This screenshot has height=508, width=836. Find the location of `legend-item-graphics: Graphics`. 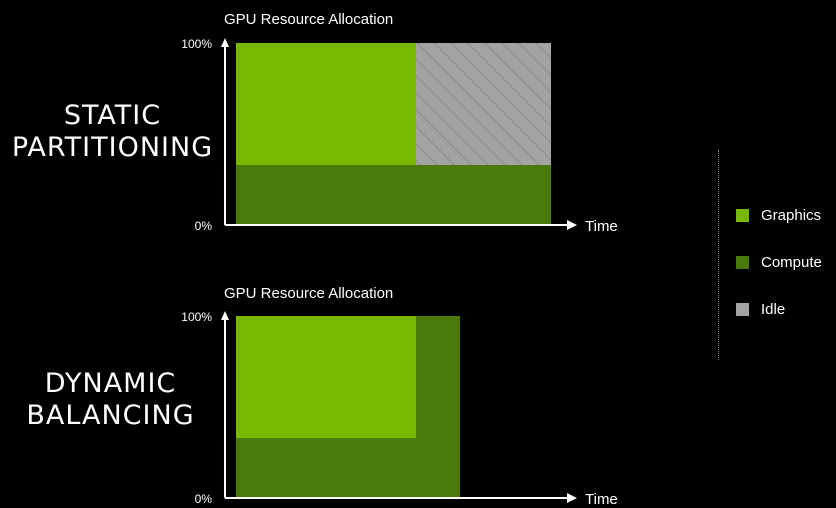

legend-item-graphics: Graphics is located at coordinates (779, 215).